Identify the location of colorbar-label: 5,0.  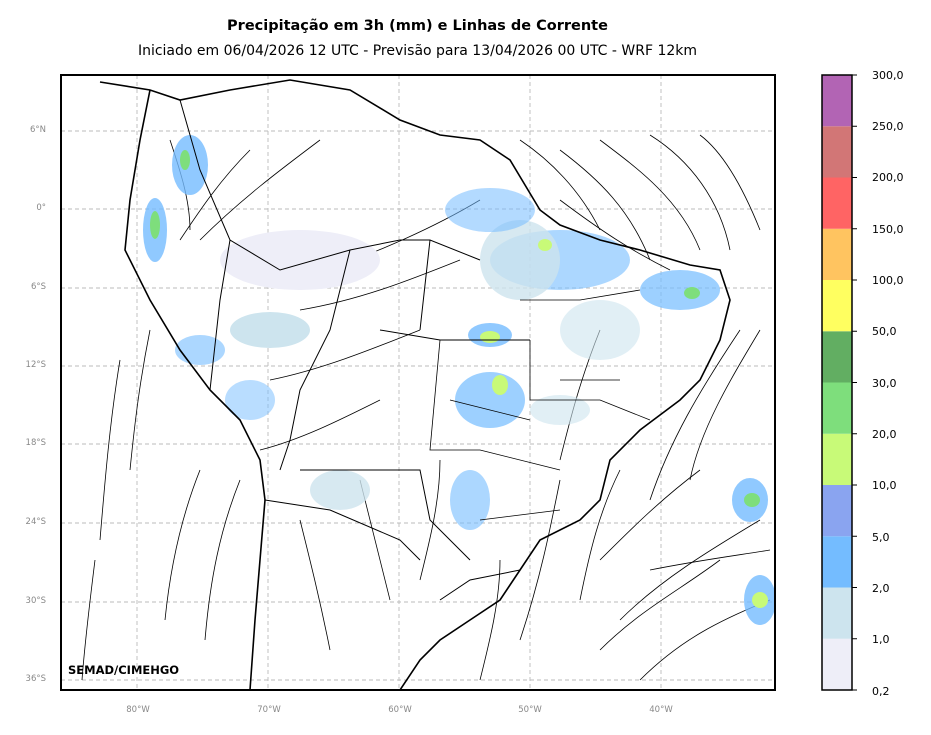
(881, 537).